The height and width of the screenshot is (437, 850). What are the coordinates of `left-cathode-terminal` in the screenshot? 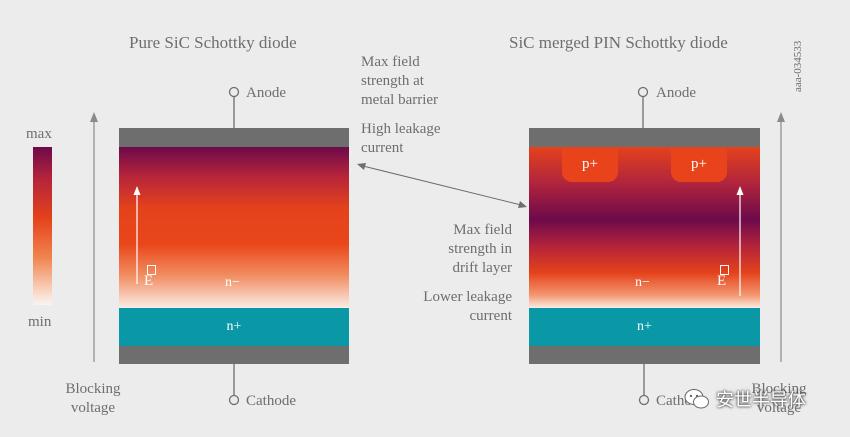 It's located at (234, 385).